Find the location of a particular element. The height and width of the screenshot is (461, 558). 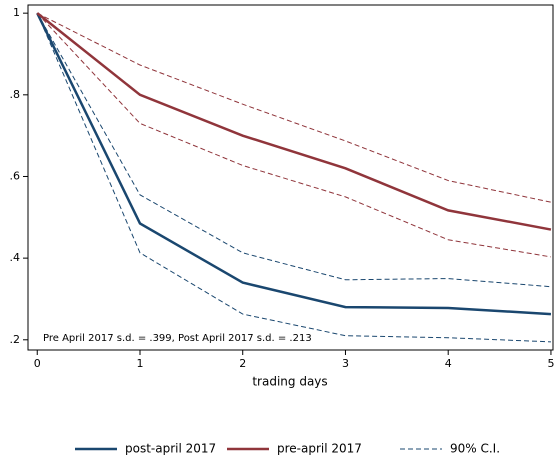

x-tick-label: 3 is located at coordinates (345, 363).